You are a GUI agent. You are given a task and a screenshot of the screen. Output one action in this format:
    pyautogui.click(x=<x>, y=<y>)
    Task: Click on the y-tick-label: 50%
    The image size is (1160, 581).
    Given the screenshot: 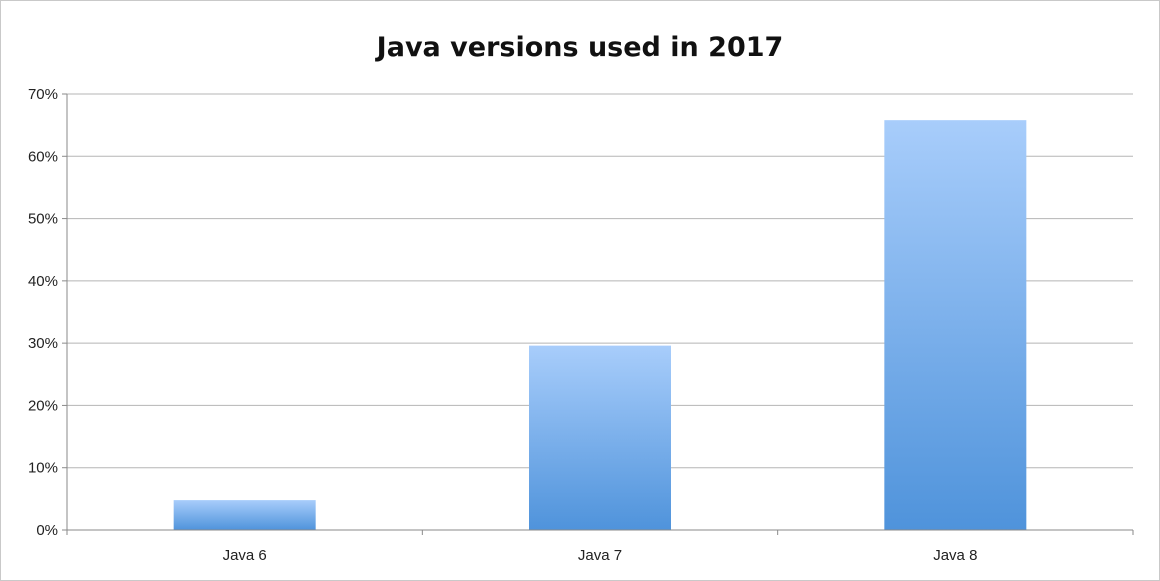 What is the action you would take?
    pyautogui.click(x=43, y=219)
    